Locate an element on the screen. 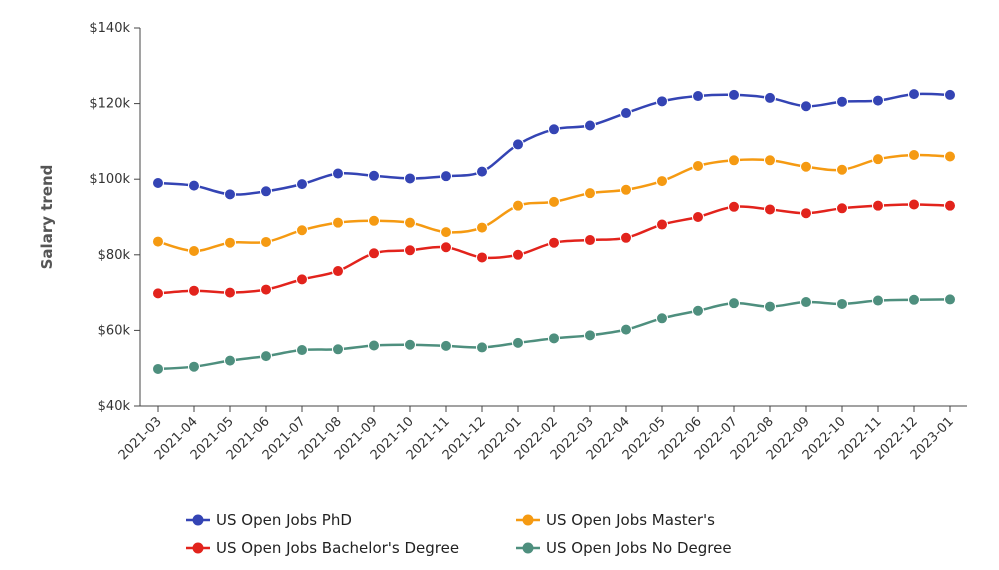 The image size is (999, 570). series-line-us-open-jobs-bachelor-s-degree is located at coordinates (554, 249).